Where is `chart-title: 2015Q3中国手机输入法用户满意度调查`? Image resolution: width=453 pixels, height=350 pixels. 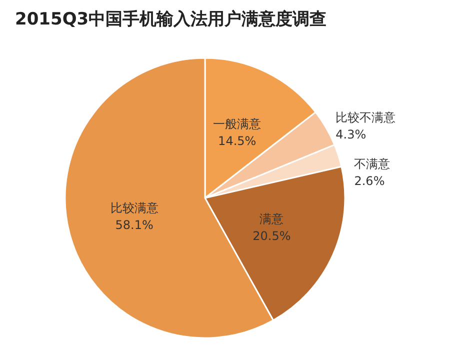
chart-title: 2015Q3中国手机输入法用户满意度调查 is located at coordinates (171, 20).